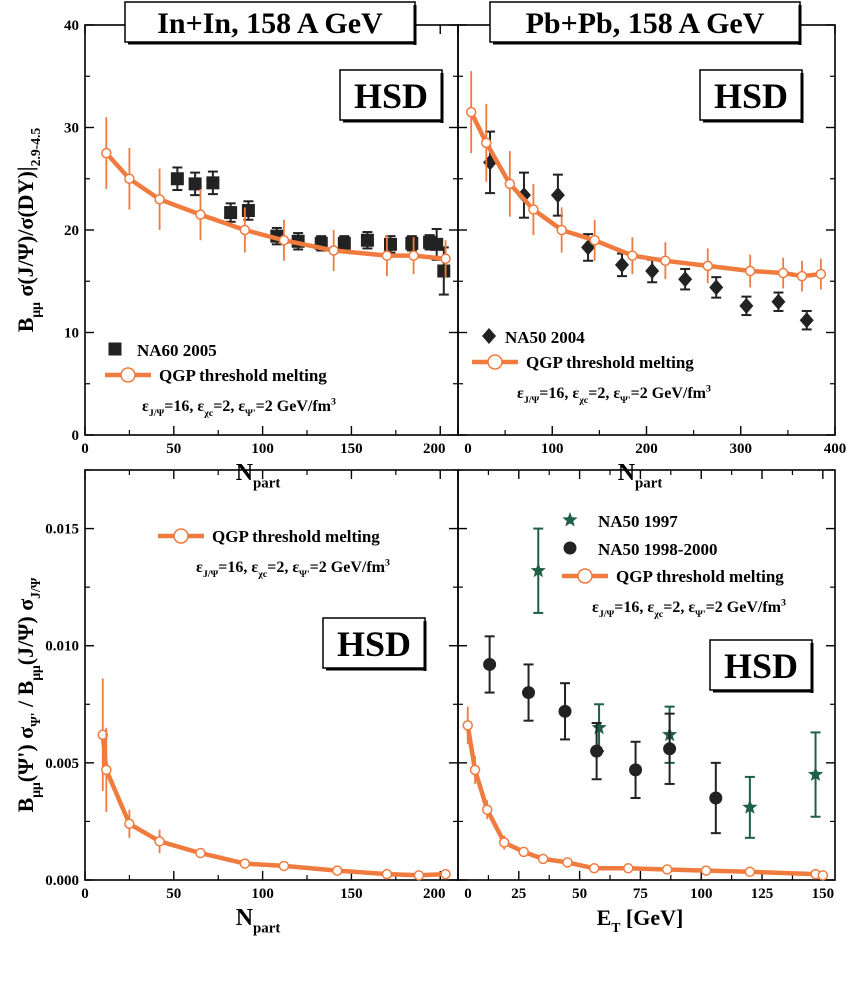 This screenshot has width=850, height=981. I want to click on series-na50-1998-2000, so click(603, 735).